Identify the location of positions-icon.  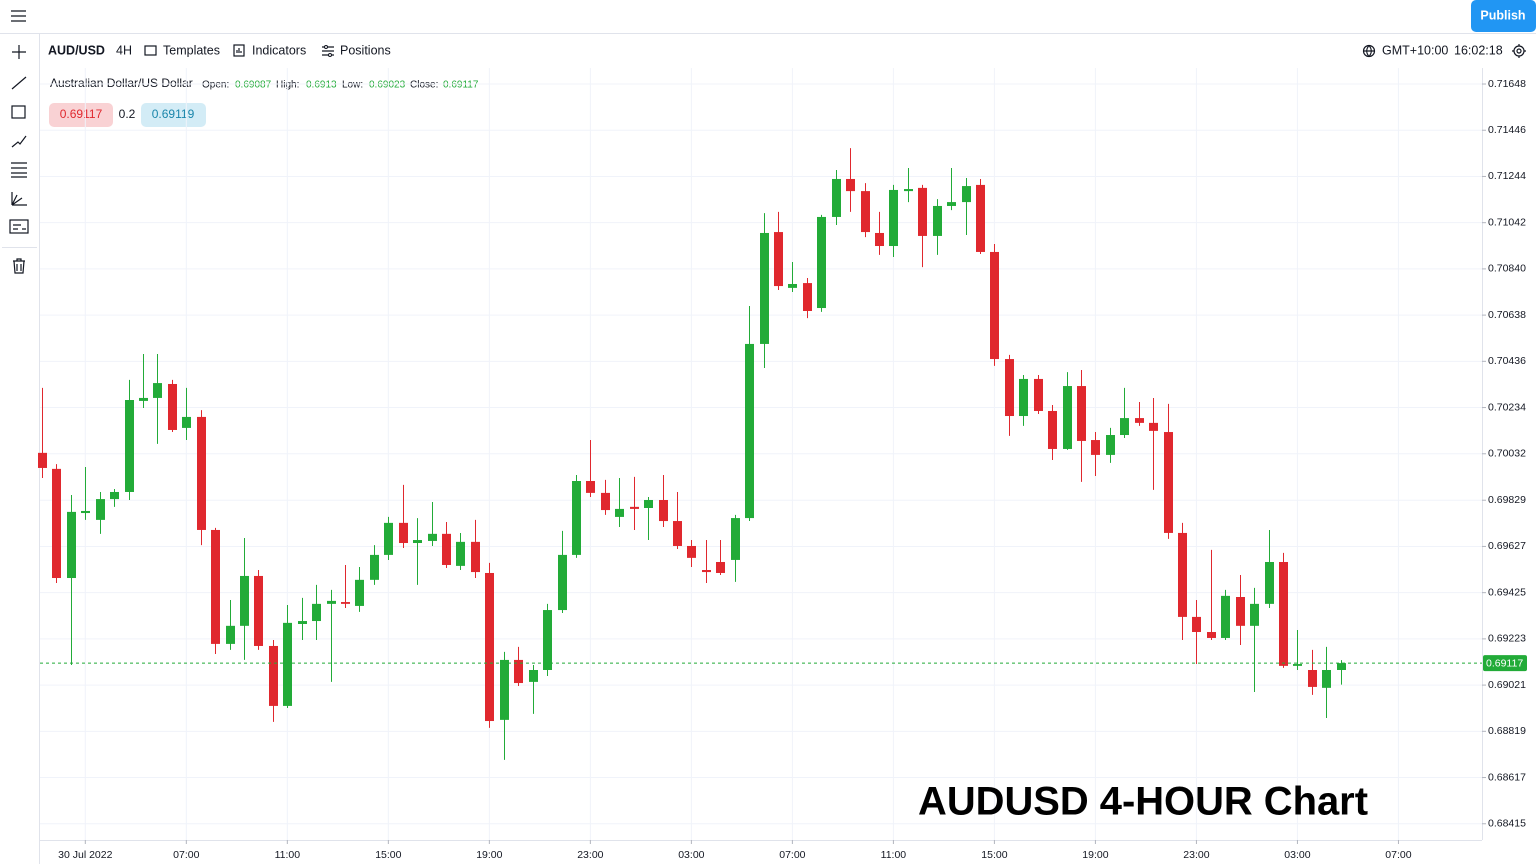
(328, 51).